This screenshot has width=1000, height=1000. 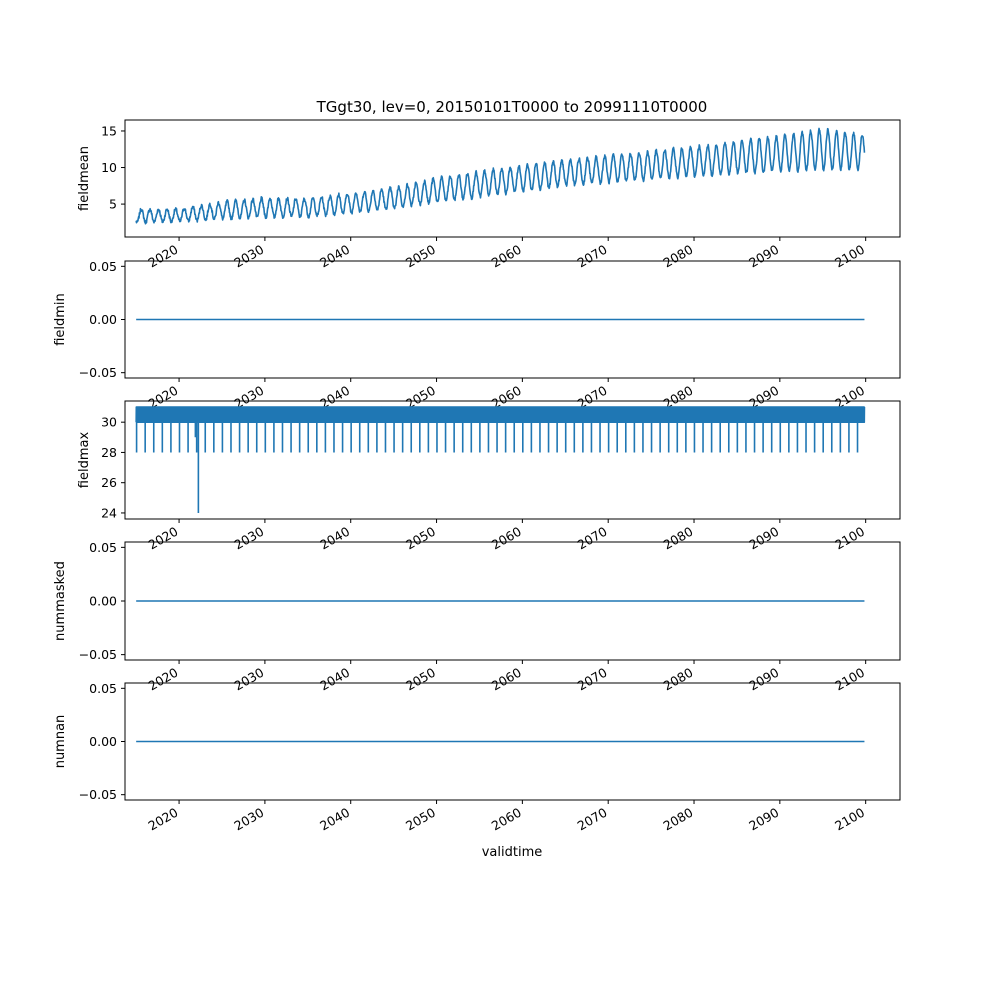 I want to click on fieldmean-xtick-label: 2030, so click(x=248, y=256).